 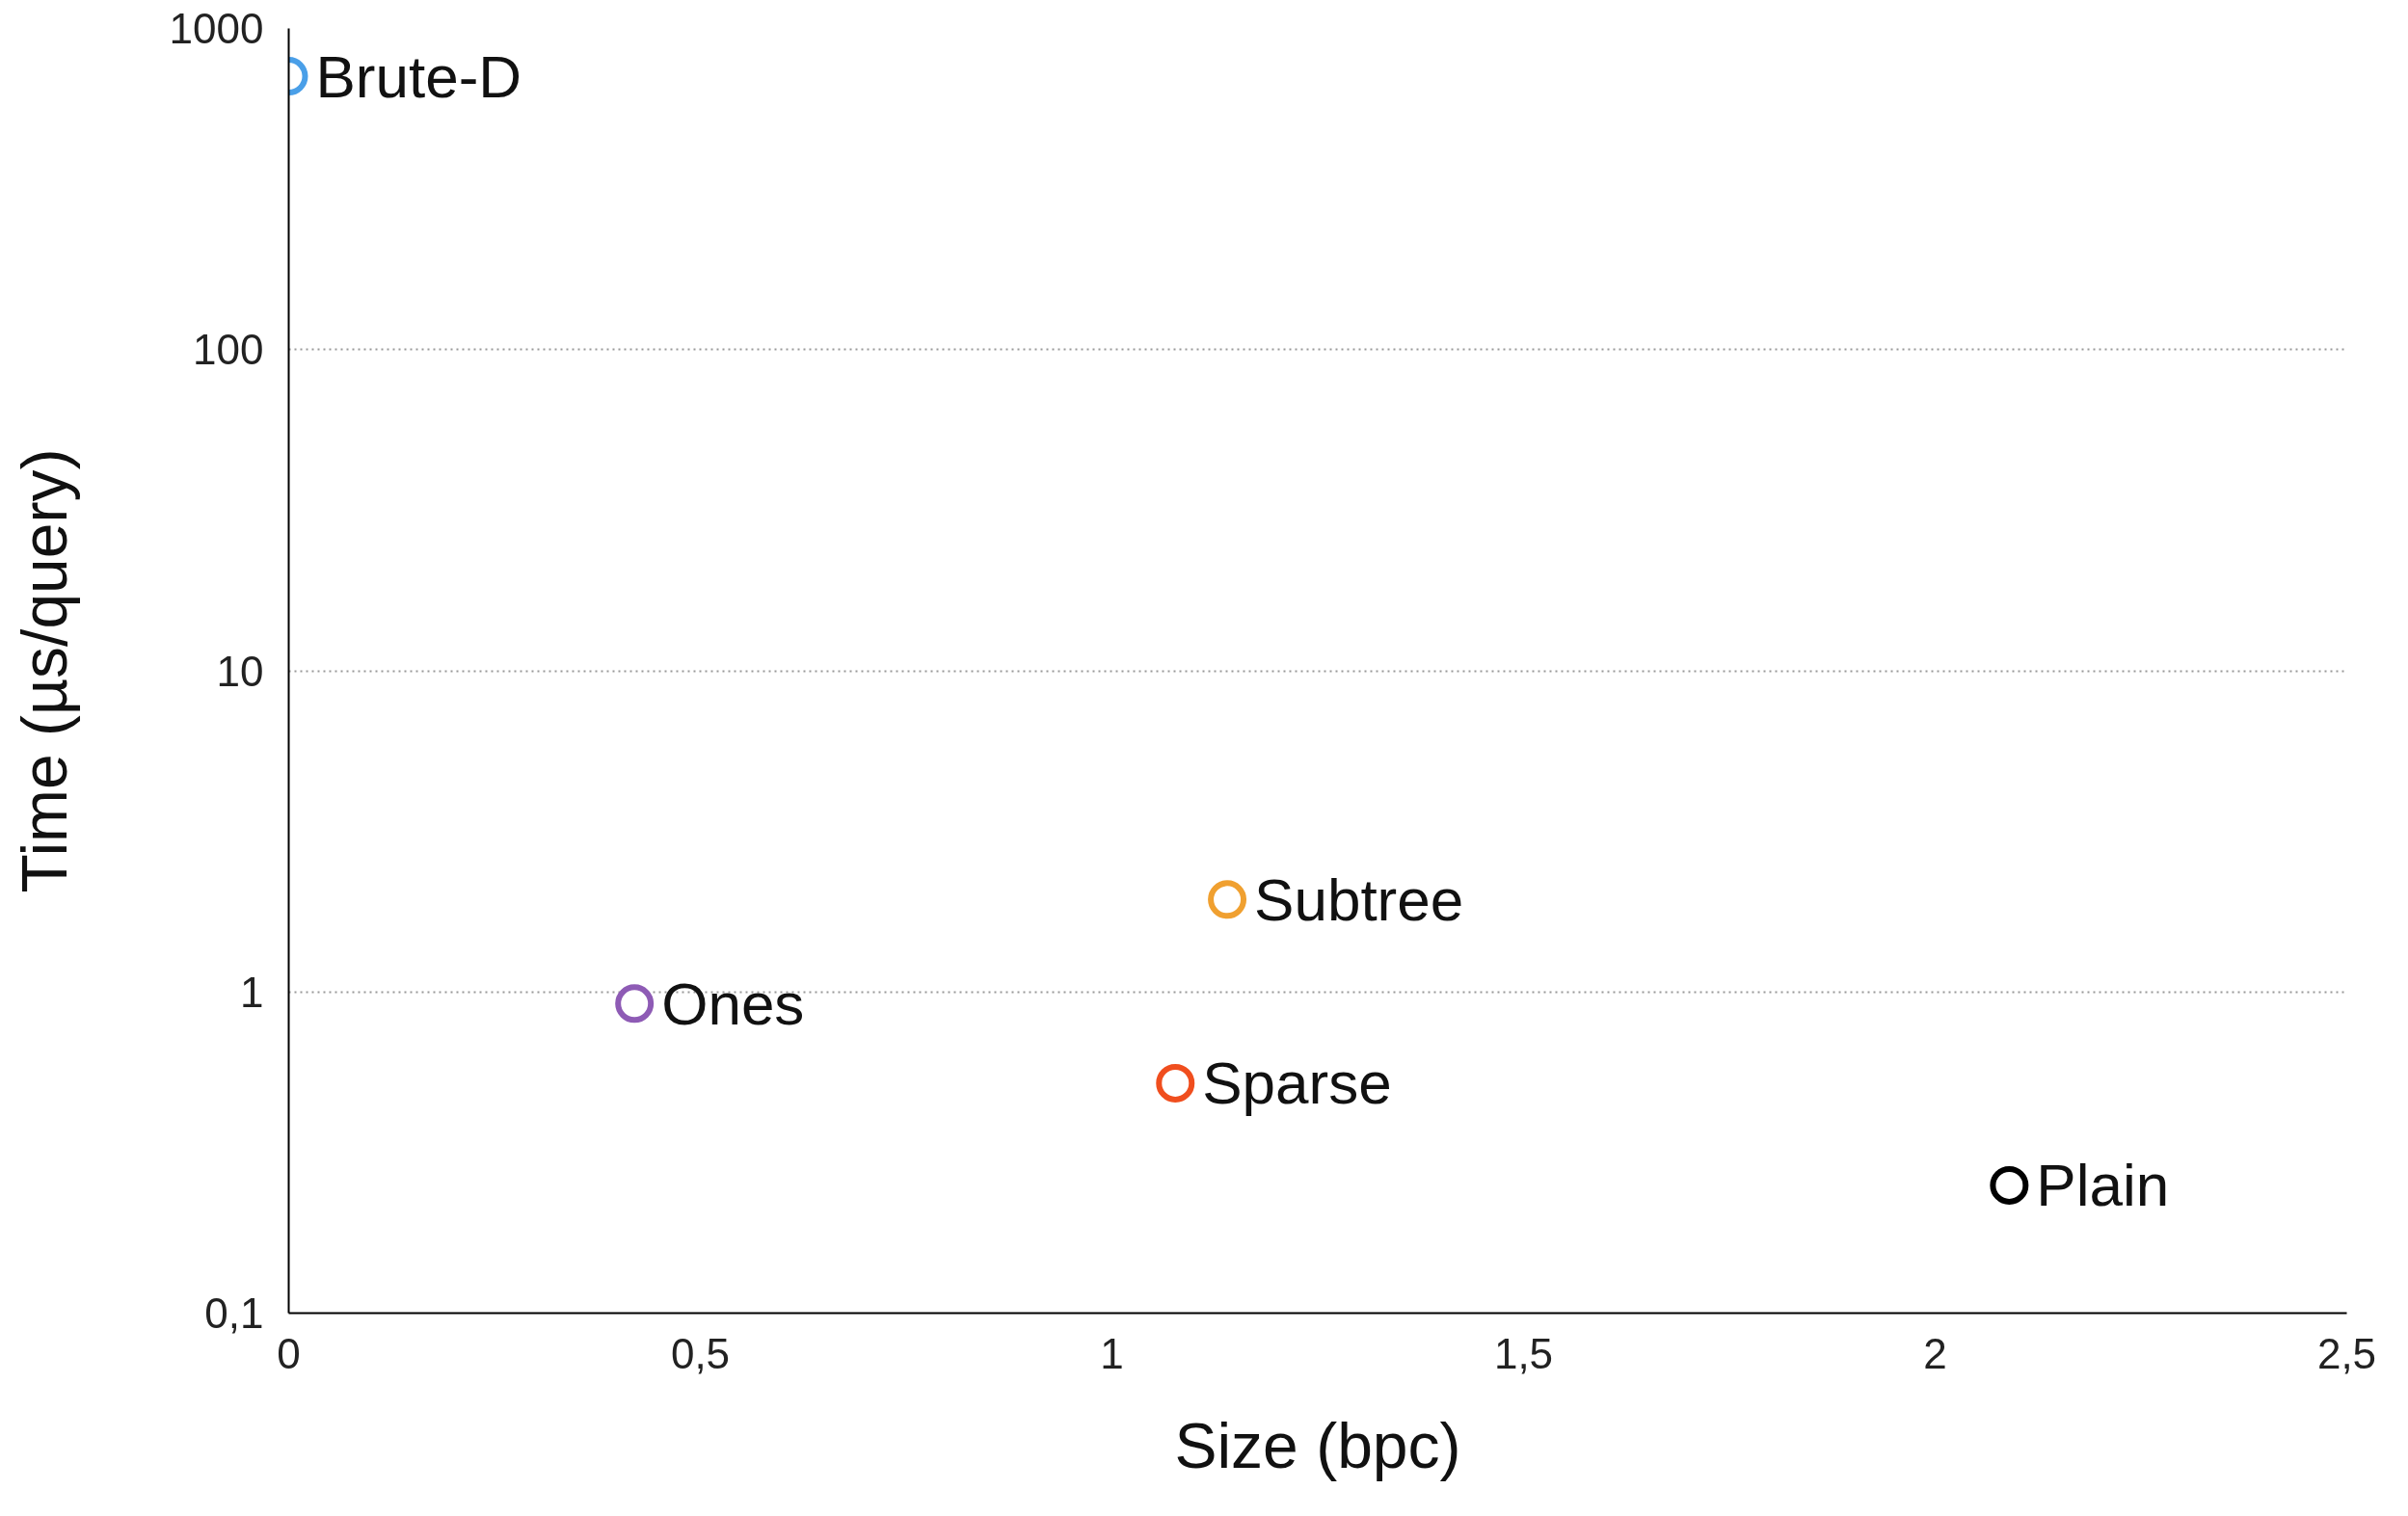 What do you see at coordinates (240, 671) in the screenshot?
I see `y-tick-label: 10` at bounding box center [240, 671].